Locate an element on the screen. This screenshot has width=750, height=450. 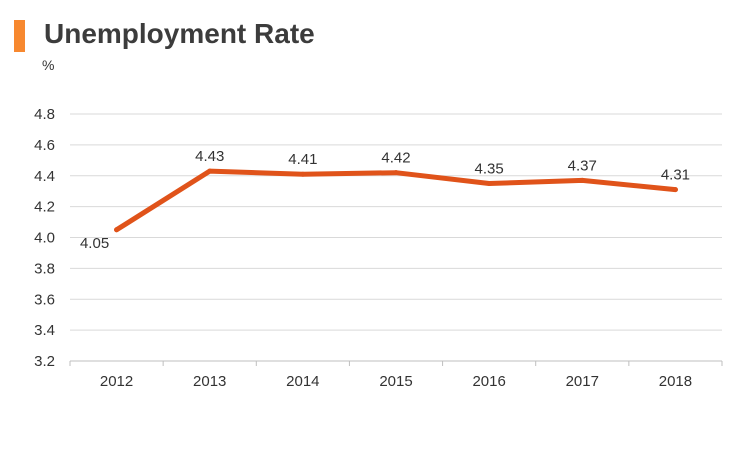
data-label-2018: 4.31 is located at coordinates (675, 175).